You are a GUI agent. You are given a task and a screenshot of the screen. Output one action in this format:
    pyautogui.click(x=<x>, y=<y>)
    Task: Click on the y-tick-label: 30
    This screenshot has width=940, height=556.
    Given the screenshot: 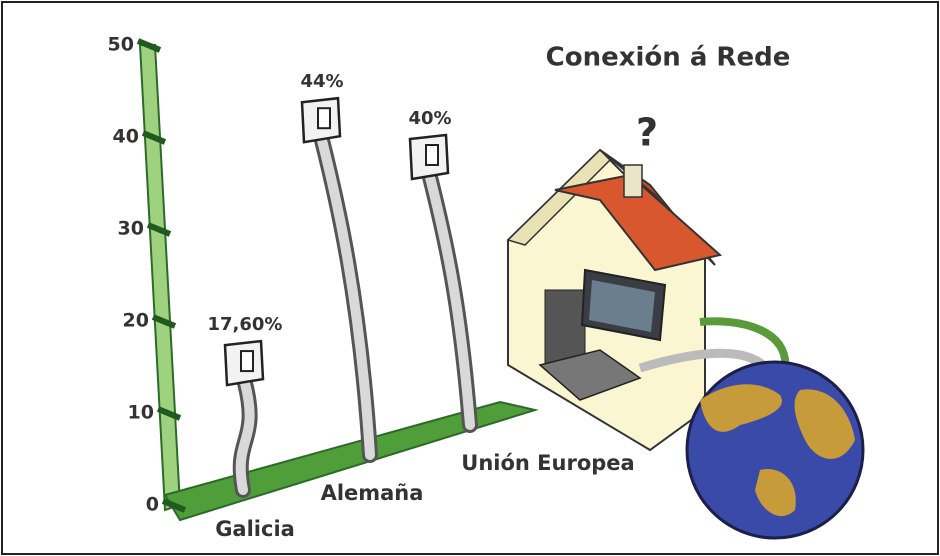 What is the action you would take?
    pyautogui.click(x=131, y=229)
    